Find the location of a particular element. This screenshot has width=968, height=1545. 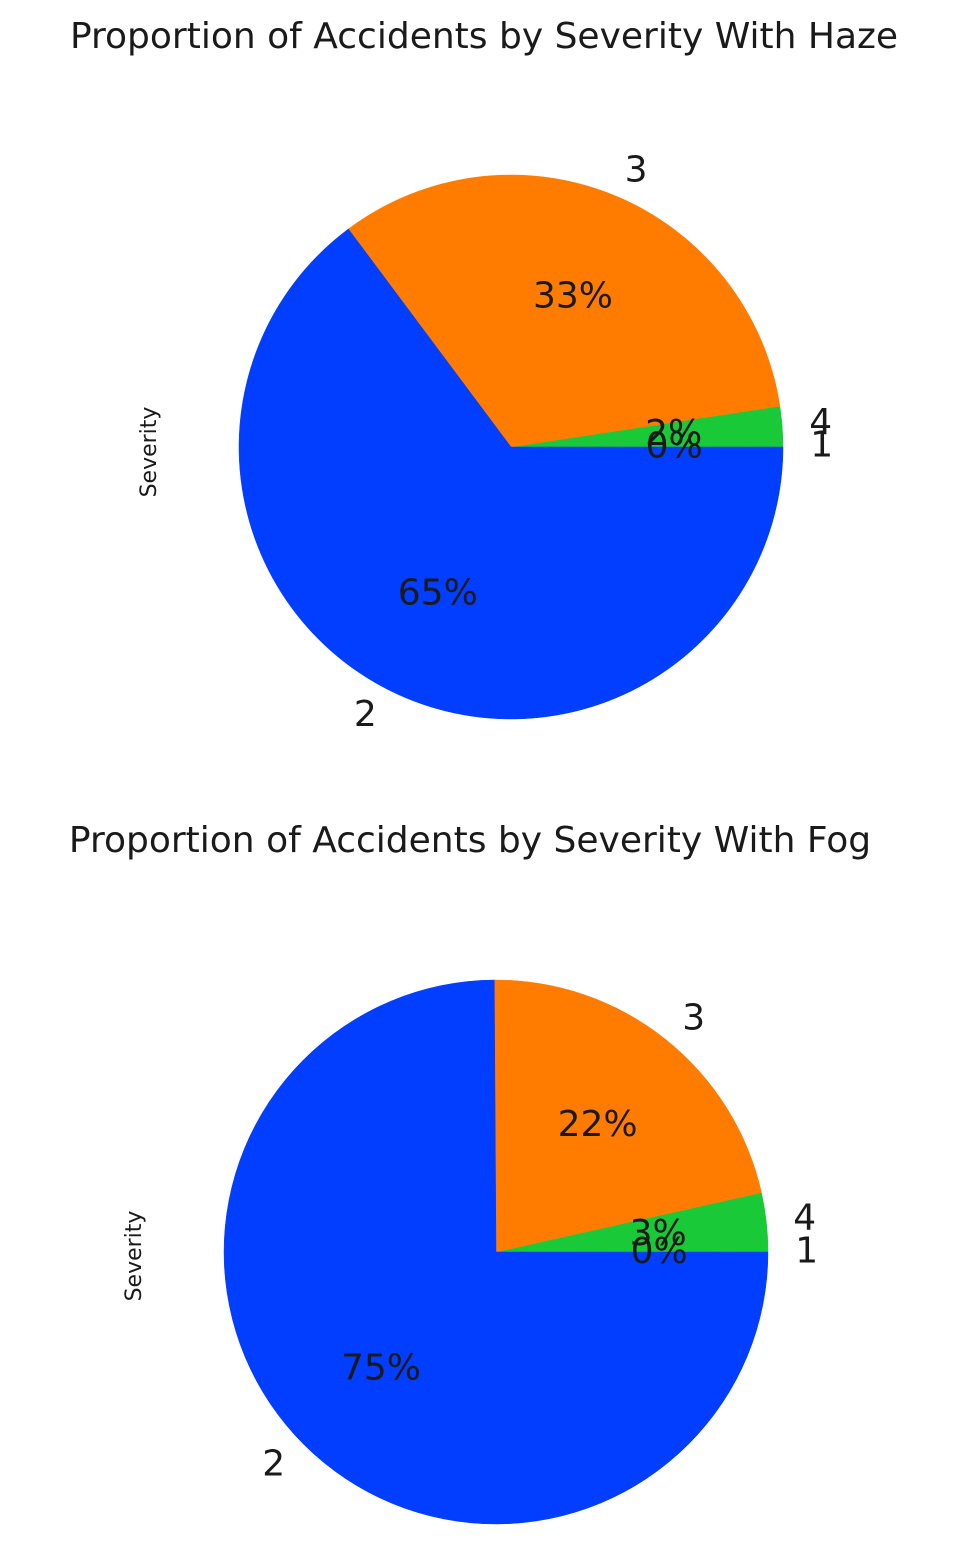

percent-label-severity-3: 22% is located at coordinates (598, 1124).